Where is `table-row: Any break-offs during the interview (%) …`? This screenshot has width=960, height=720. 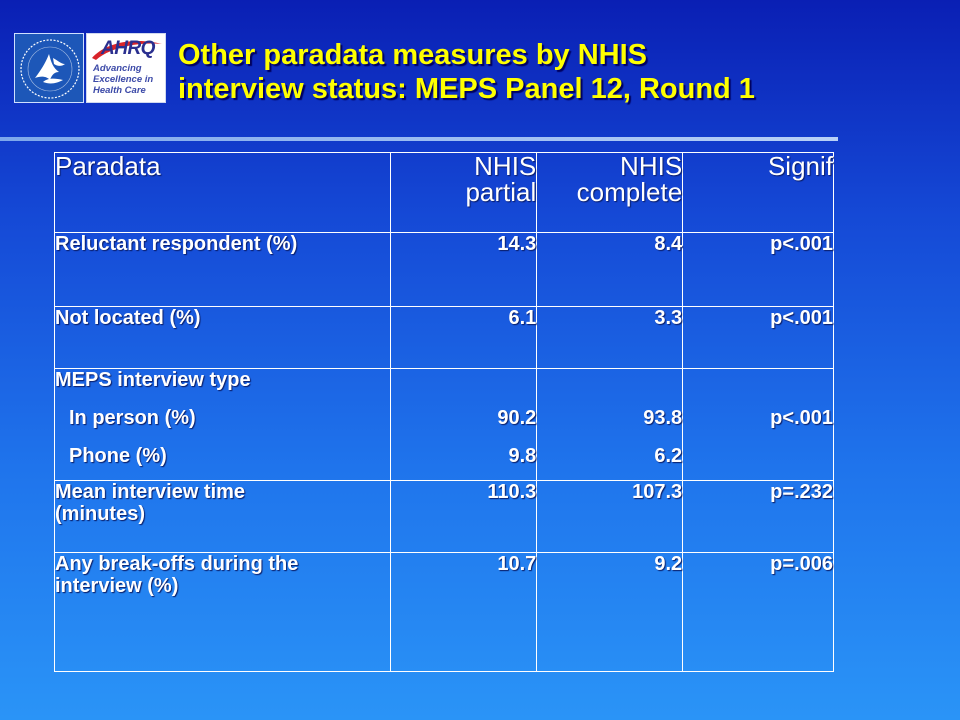 table-row: Any break-offs during the interview (%) … is located at coordinates (443, 612).